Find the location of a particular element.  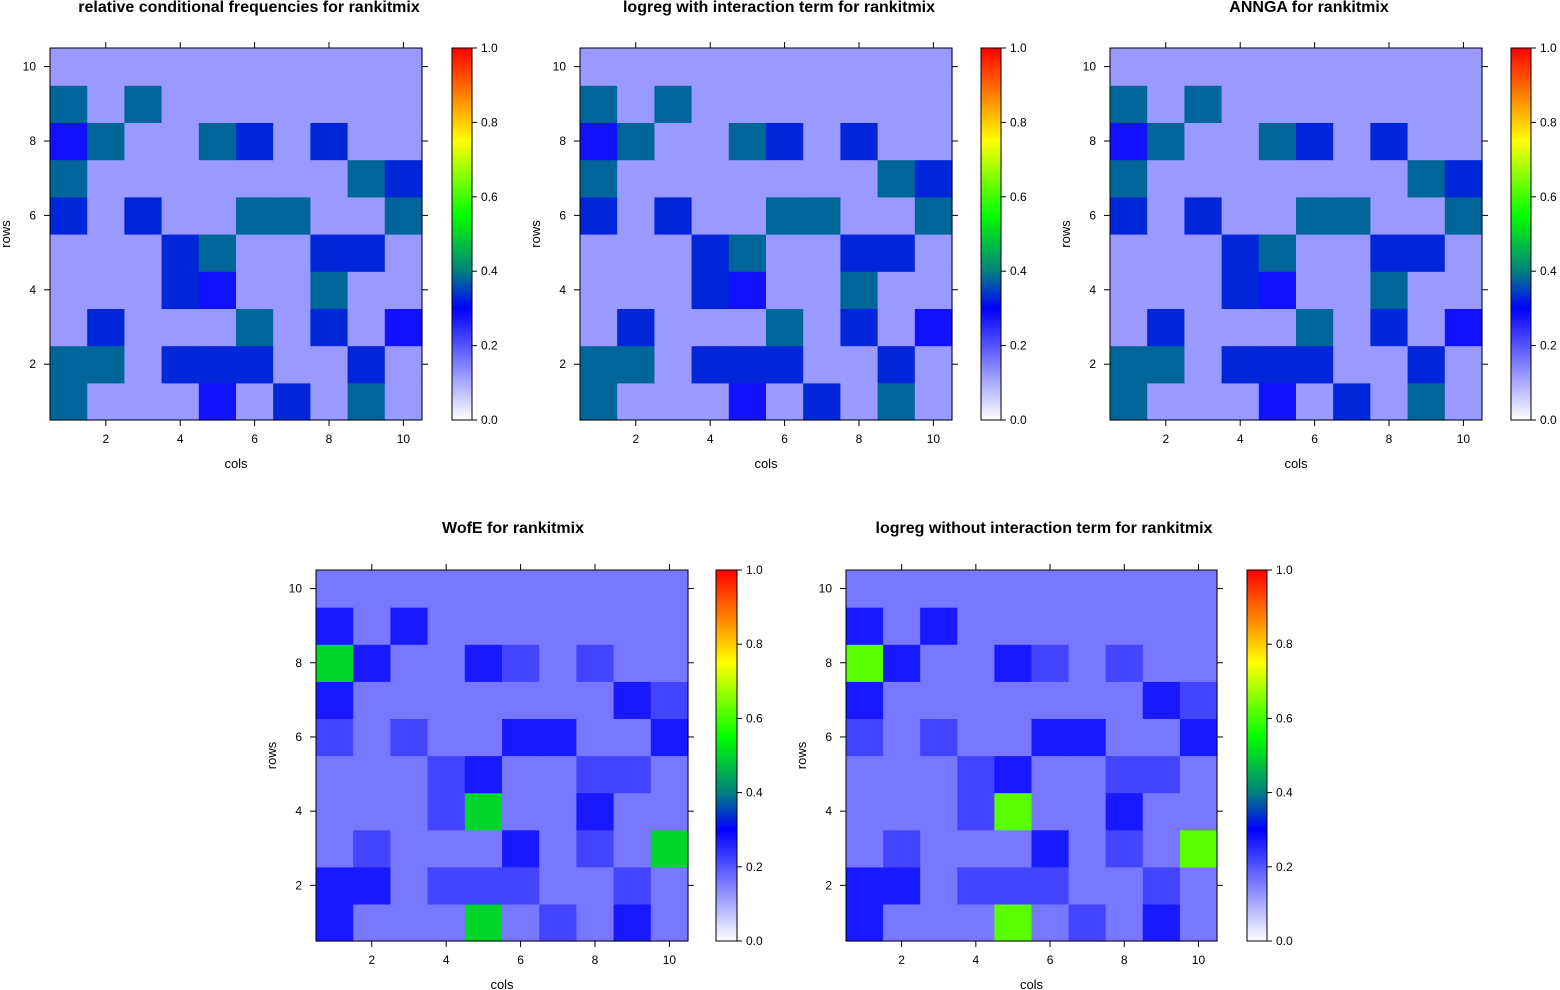

x-axis-label: cols is located at coordinates (236, 463).